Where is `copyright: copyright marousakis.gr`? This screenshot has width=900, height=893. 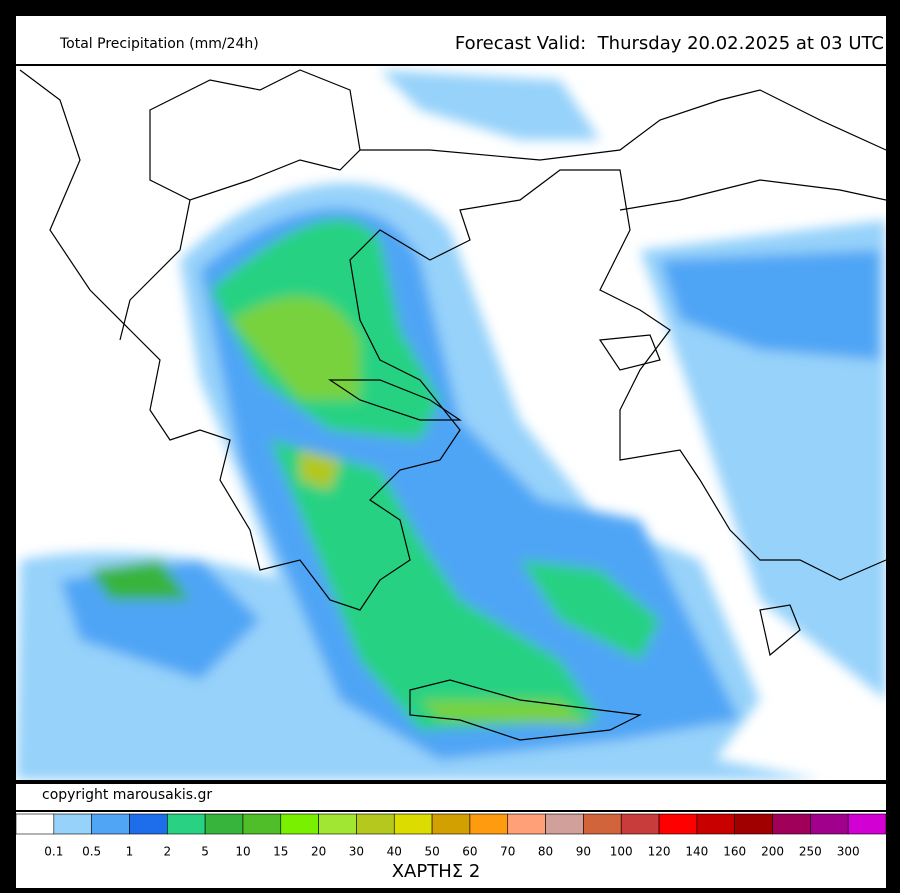 copyright: copyright marousakis.gr is located at coordinates (127, 795).